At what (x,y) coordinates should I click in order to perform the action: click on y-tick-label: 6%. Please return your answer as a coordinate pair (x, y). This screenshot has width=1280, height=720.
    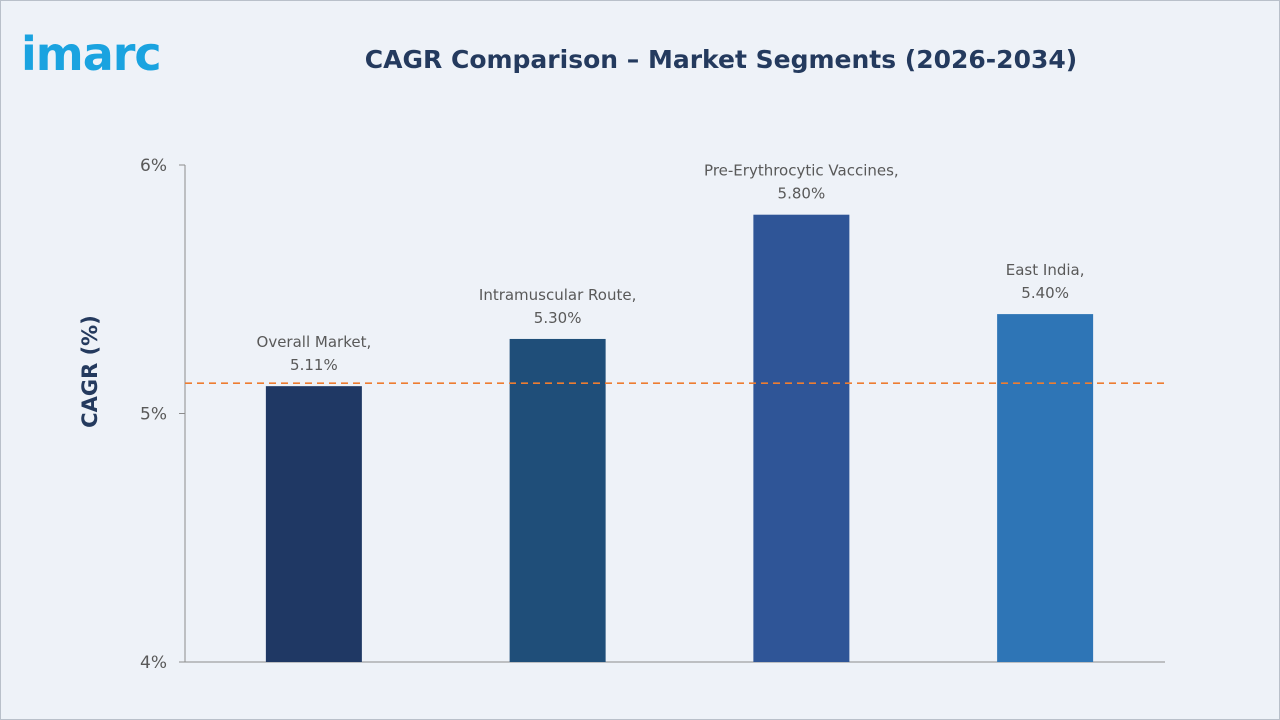
    Looking at the image, I should click on (153, 166).